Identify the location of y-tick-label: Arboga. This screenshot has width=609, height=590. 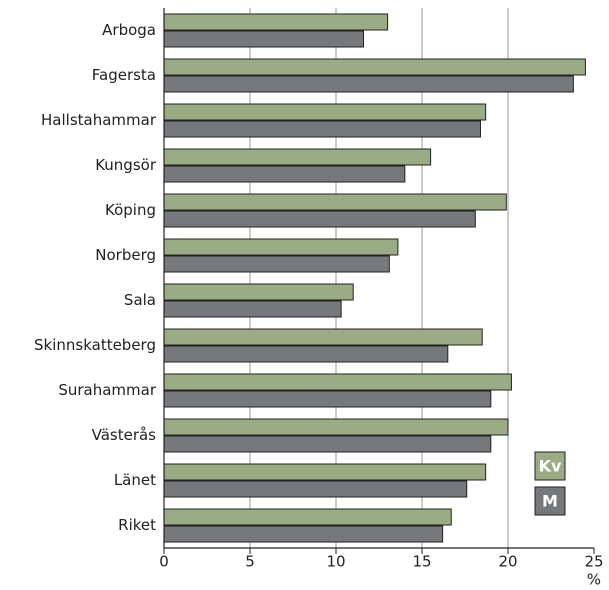
(129, 30).